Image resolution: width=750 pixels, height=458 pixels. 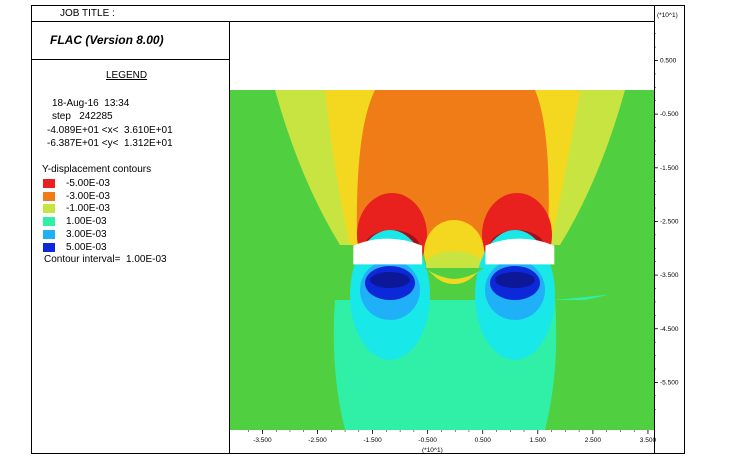 I want to click on y-scale-note: (*10^1), so click(x=667, y=15).